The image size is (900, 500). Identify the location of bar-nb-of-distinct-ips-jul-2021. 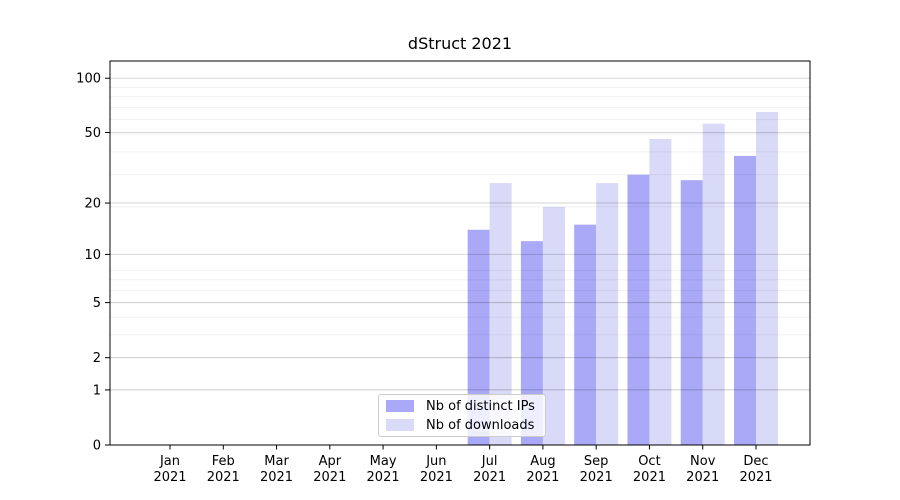
(478, 337).